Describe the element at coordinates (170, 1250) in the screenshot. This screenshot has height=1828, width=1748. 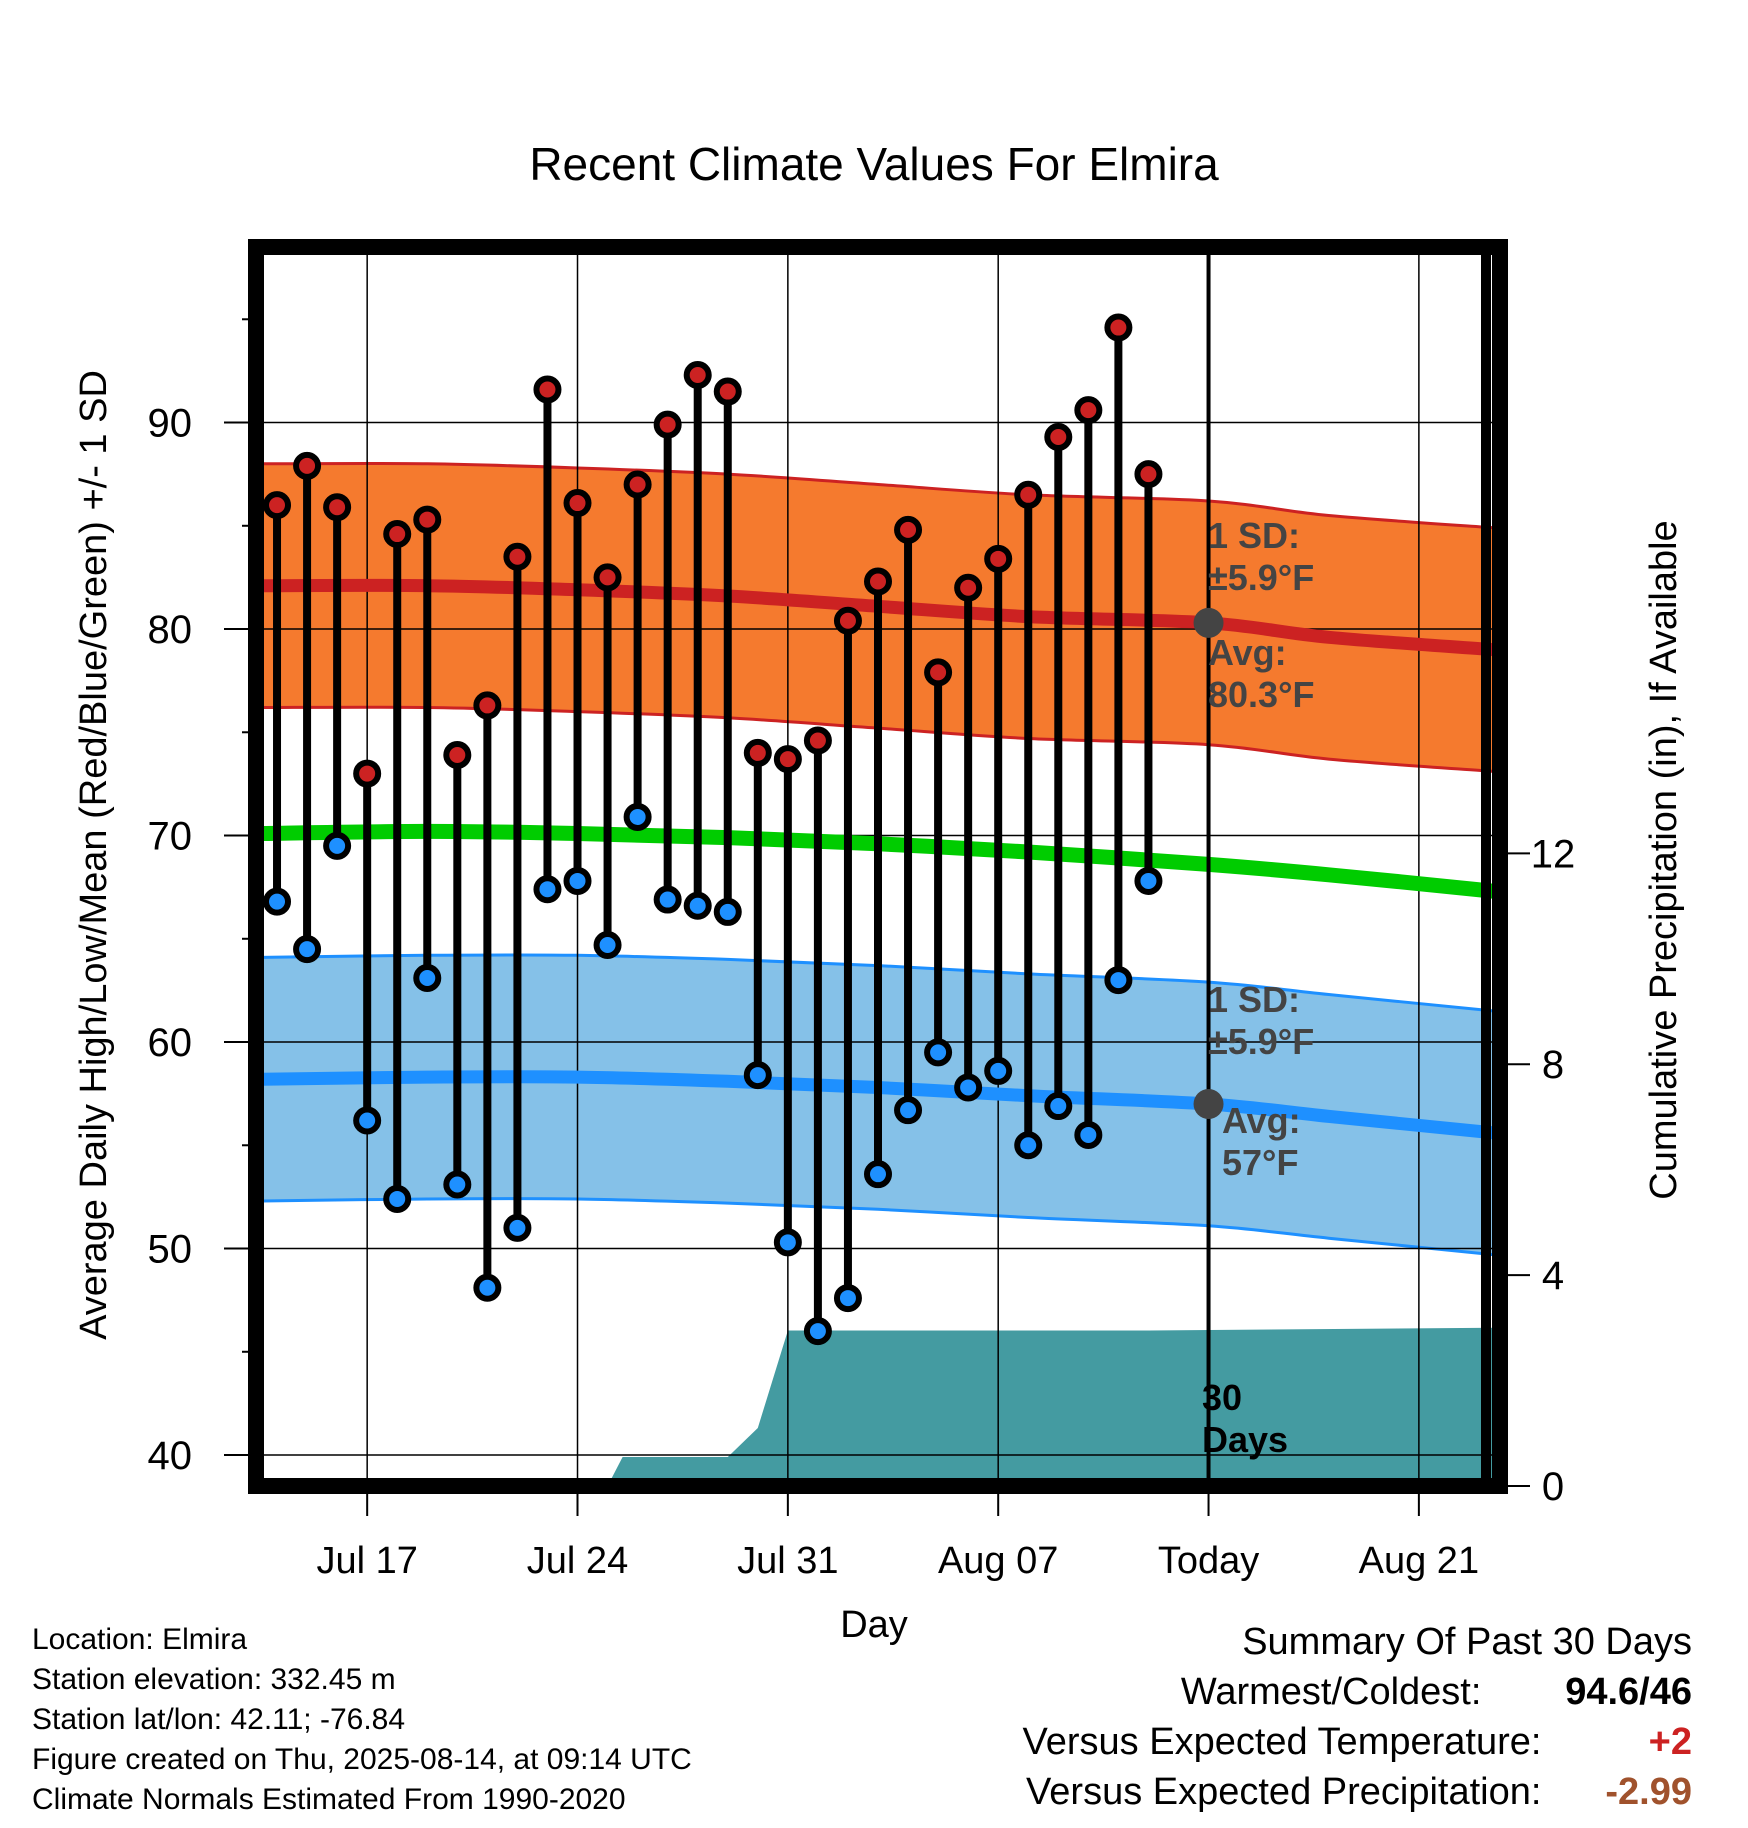
I see `y-tick-label: 50` at that location.